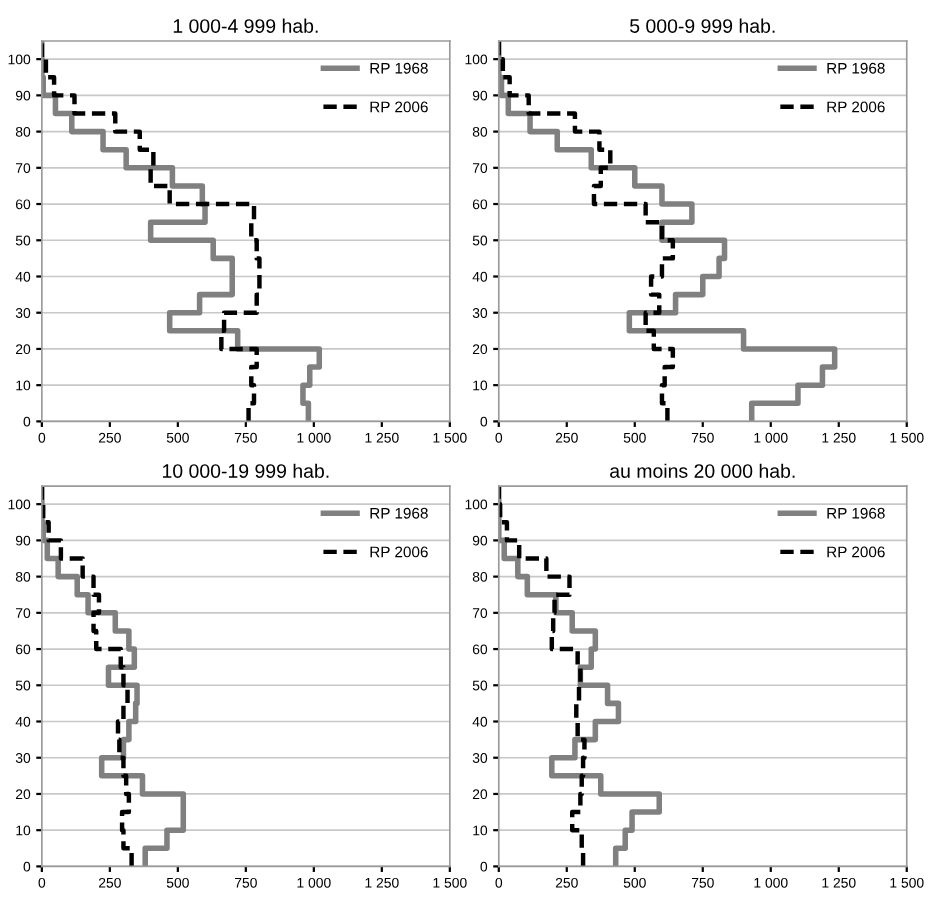  Describe the element at coordinates (702, 470) in the screenshot. I see `chart-title: au moins 20 000 hab.` at that location.